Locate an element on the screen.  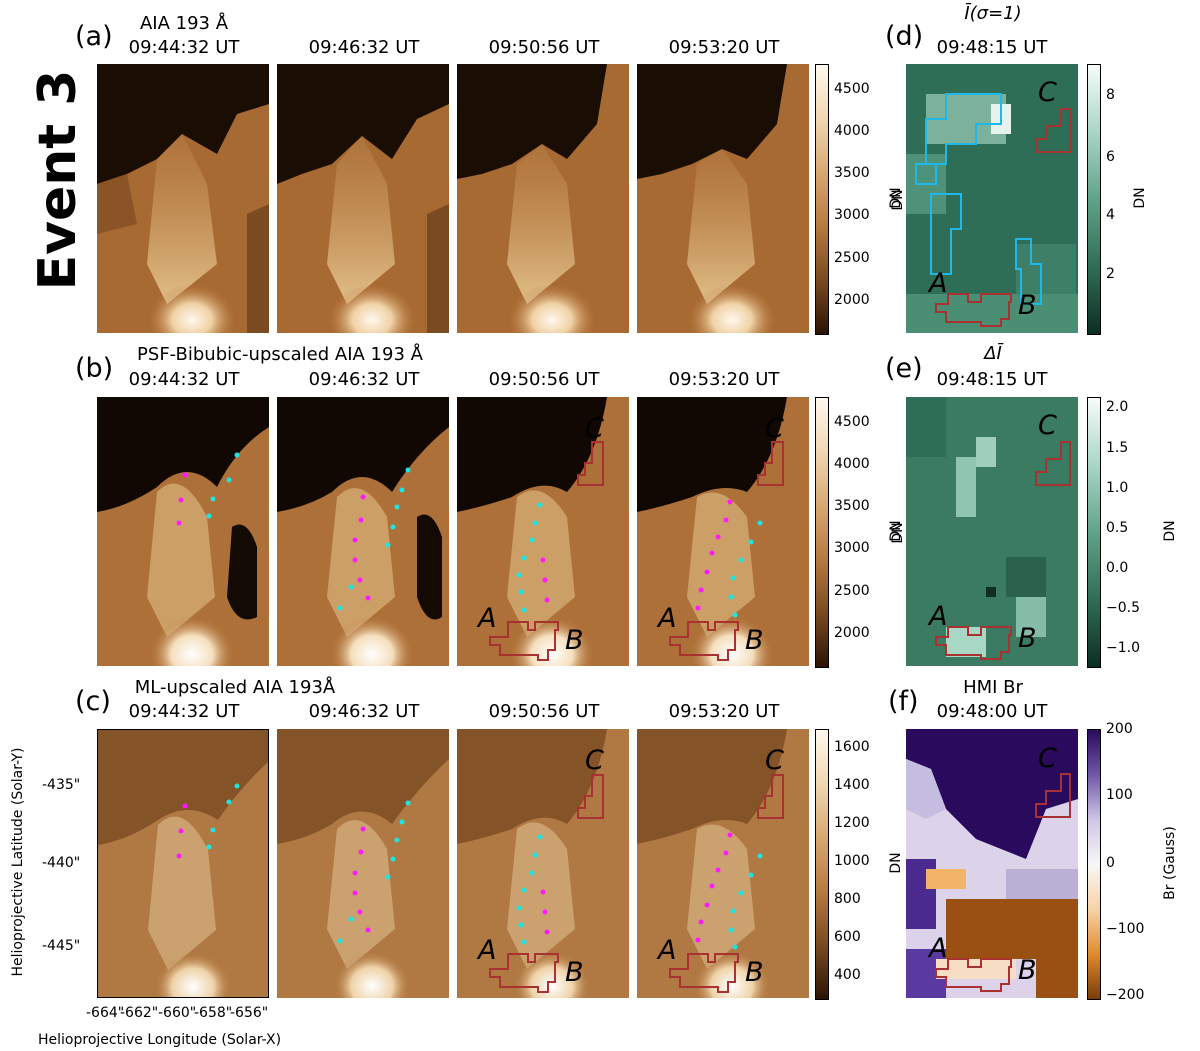
cb-c-tick-5: 600 is located at coordinates (847, 937).